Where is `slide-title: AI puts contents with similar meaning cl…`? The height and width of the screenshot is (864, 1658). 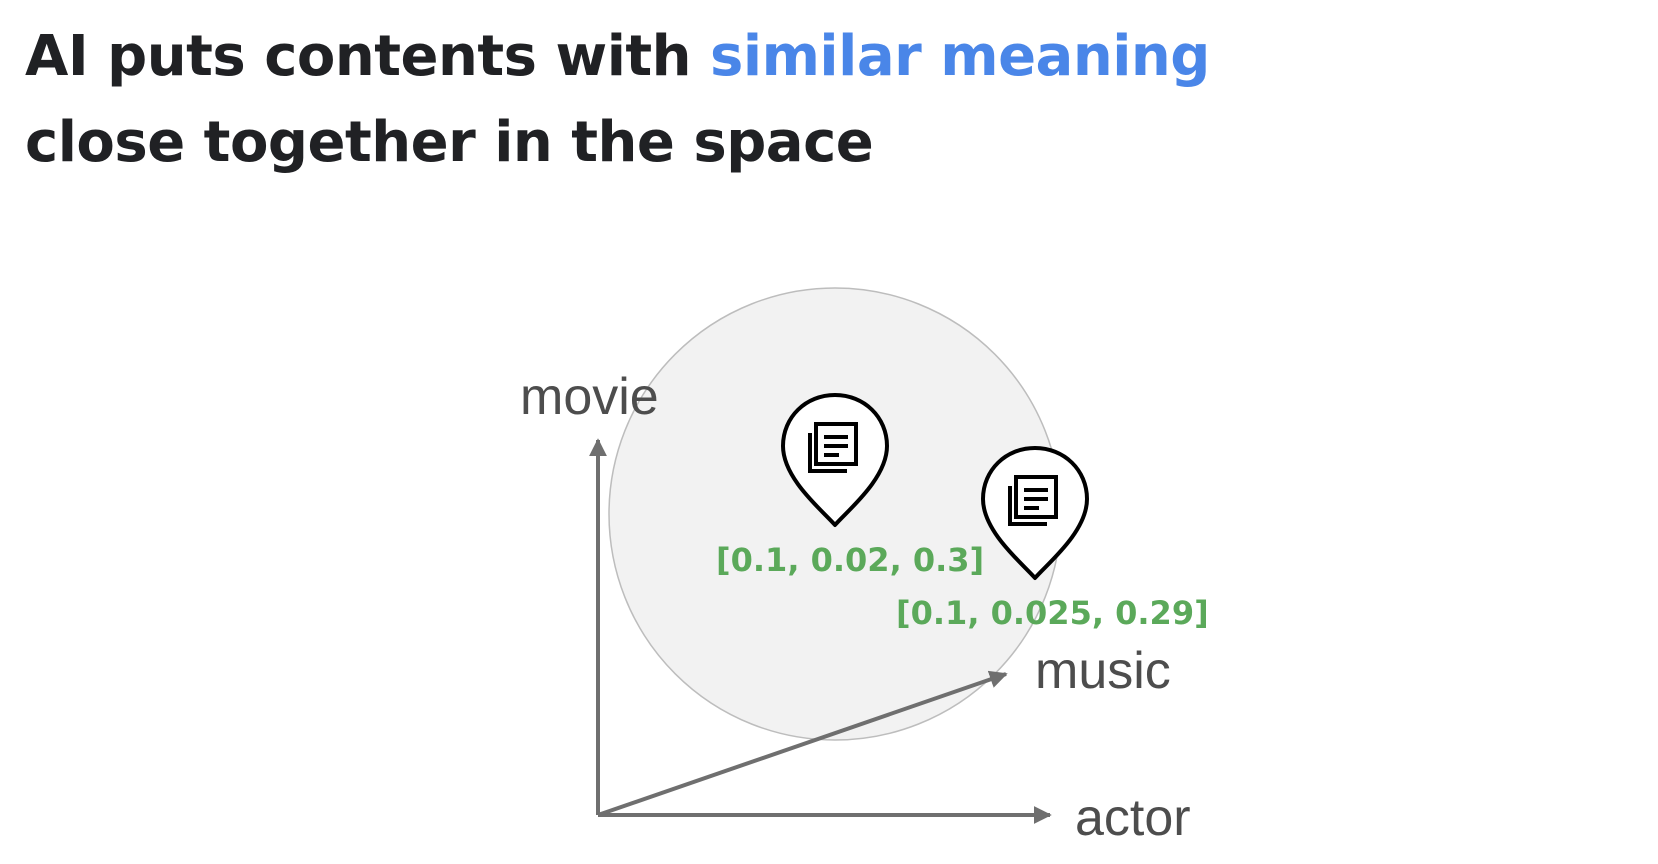
slide-title: AI puts contents with similar meaning cl… is located at coordinates (617, 100).